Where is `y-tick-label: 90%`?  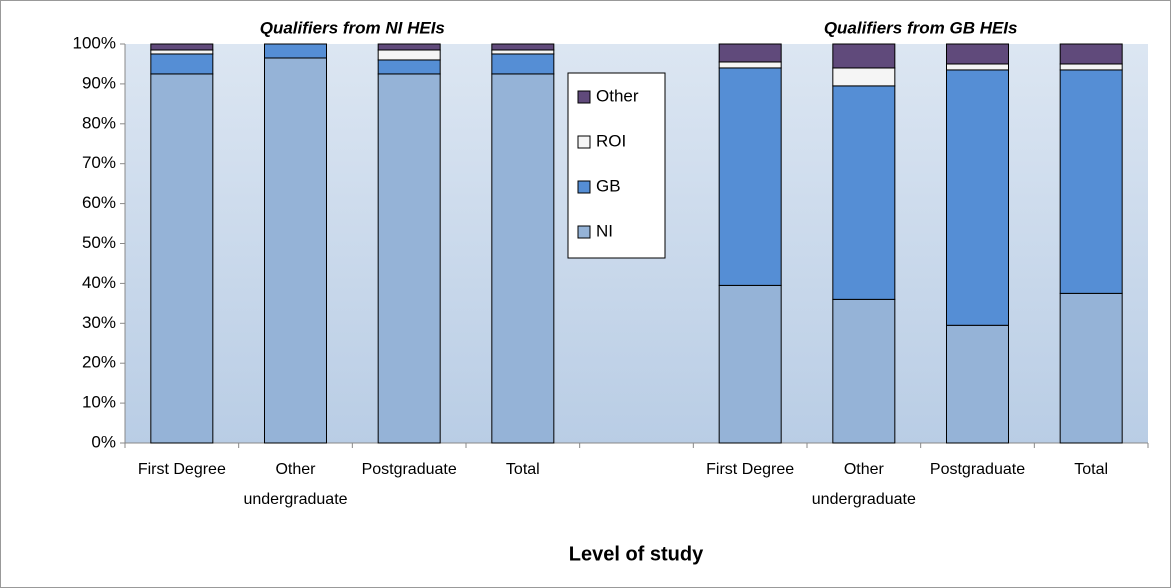
y-tick-label: 90% is located at coordinates (99, 82).